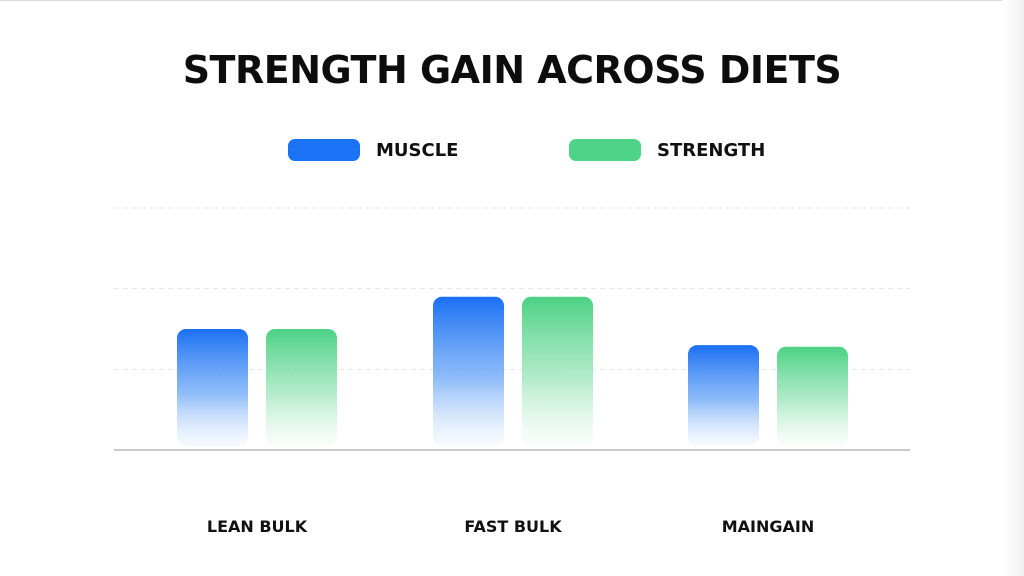 The width and height of the screenshot is (1024, 576). Describe the element at coordinates (512, 0) in the screenshot. I see `top-border` at that location.